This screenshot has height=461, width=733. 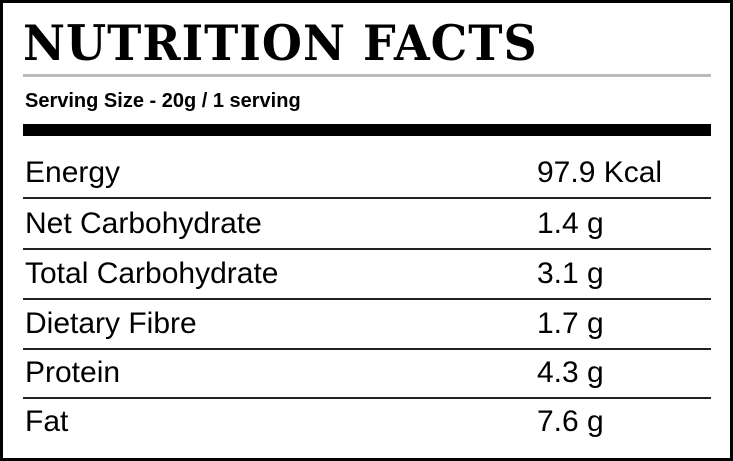 What do you see at coordinates (280, 43) in the screenshot?
I see `title: NUTRITION FACTS` at bounding box center [280, 43].